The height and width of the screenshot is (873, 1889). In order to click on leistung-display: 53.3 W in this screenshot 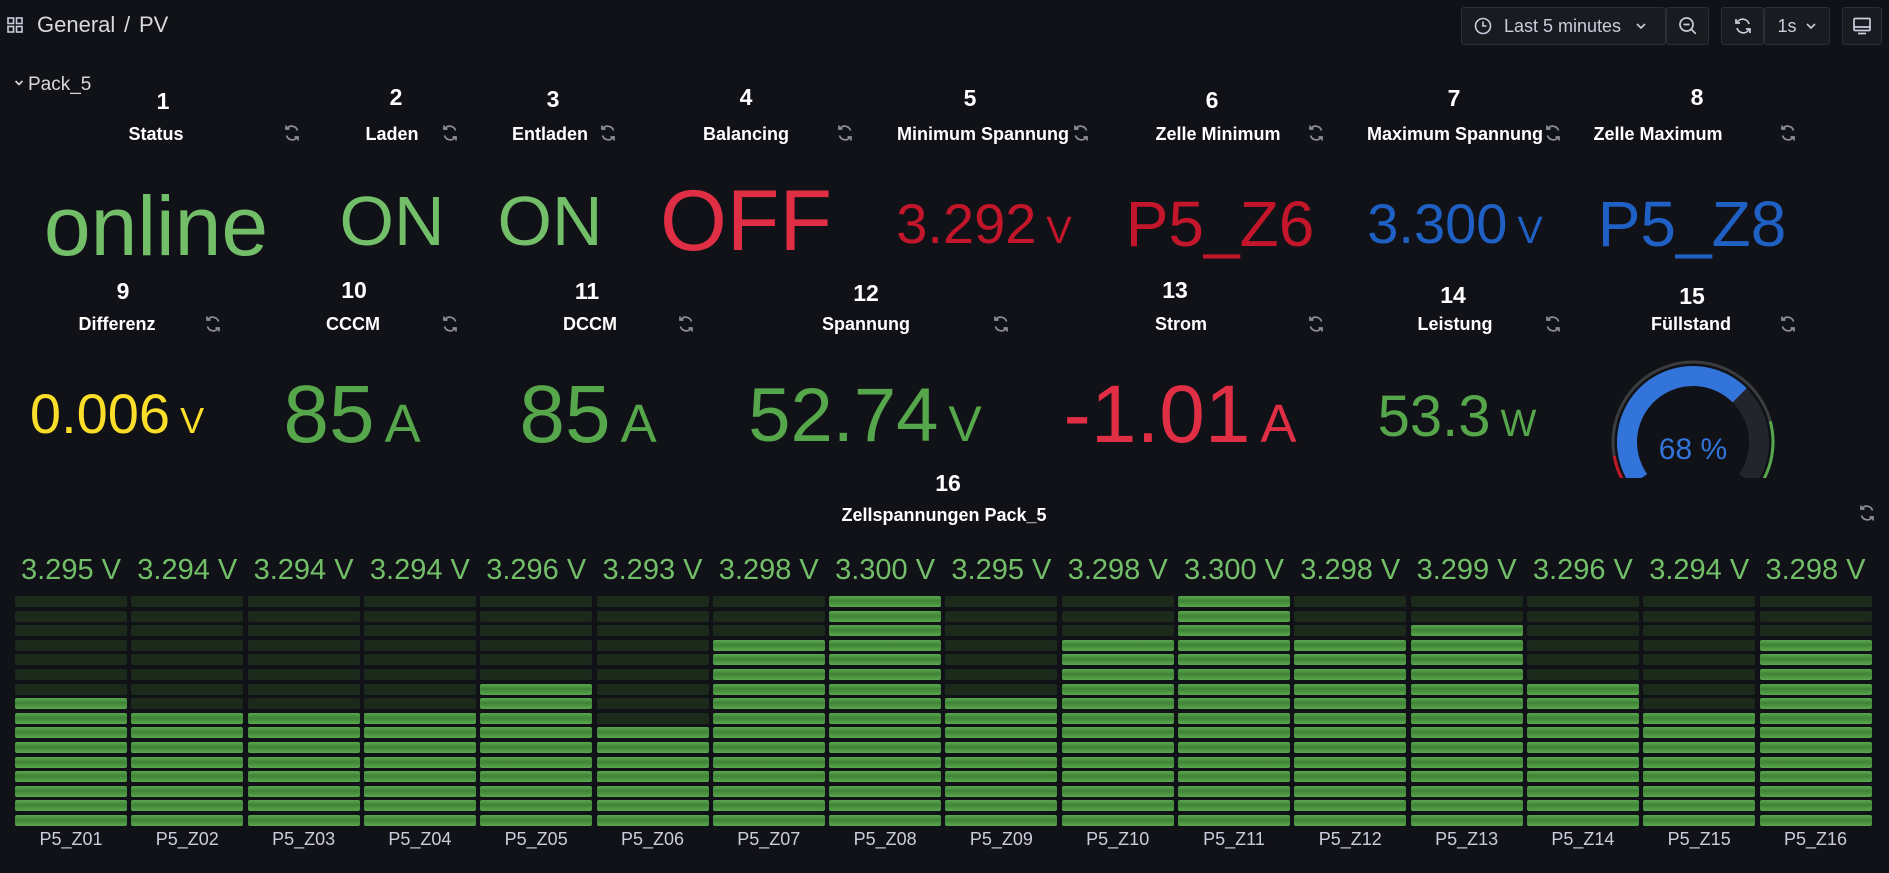, I will do `click(1457, 417)`.